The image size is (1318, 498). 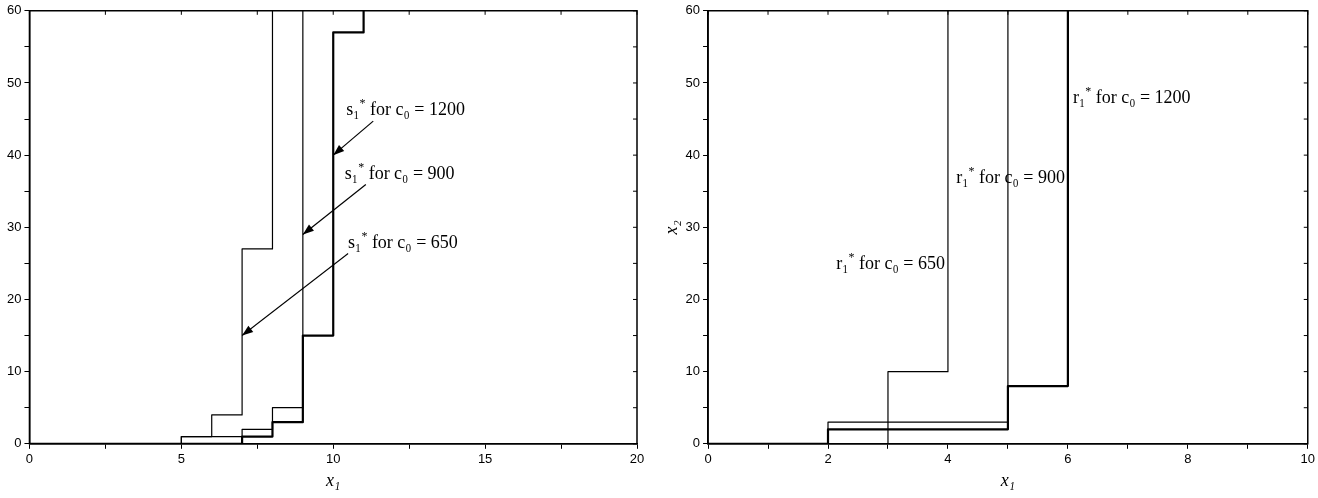 What do you see at coordinates (181, 459) in the screenshot?
I see `x-tick-label: 5` at bounding box center [181, 459].